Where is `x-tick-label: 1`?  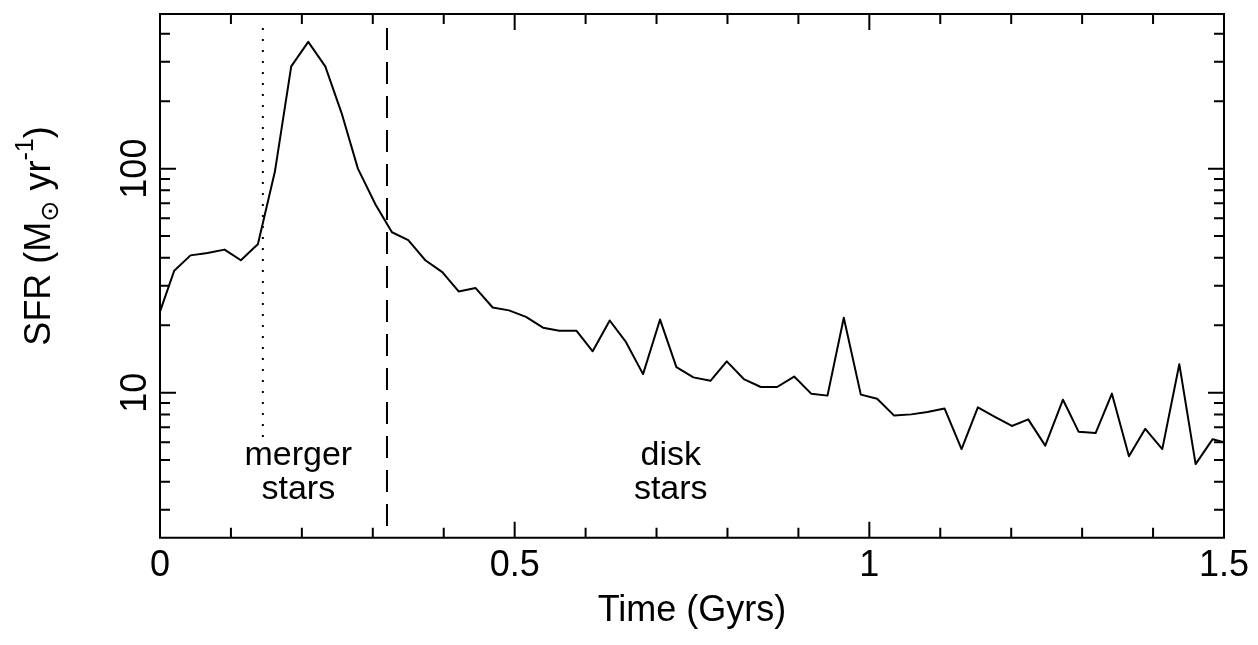 x-tick-label: 1 is located at coordinates (869, 563).